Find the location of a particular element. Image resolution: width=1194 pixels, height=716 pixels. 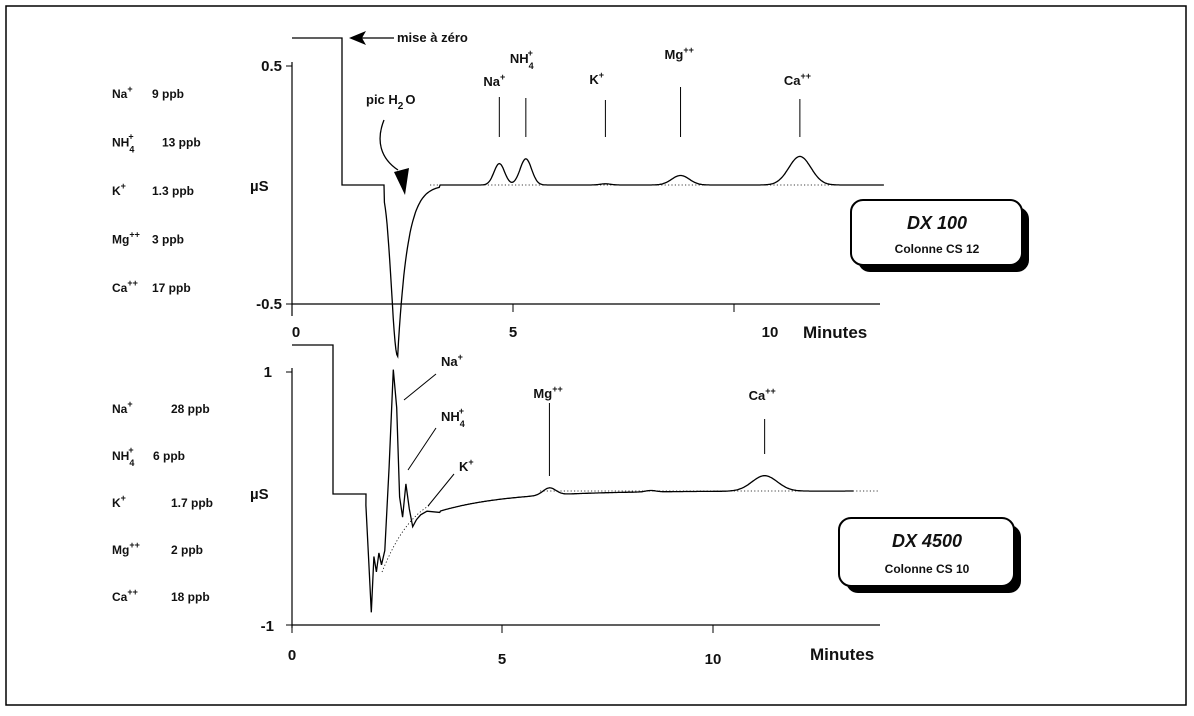

instrument-name: DX 4500 is located at coordinates (927, 541).